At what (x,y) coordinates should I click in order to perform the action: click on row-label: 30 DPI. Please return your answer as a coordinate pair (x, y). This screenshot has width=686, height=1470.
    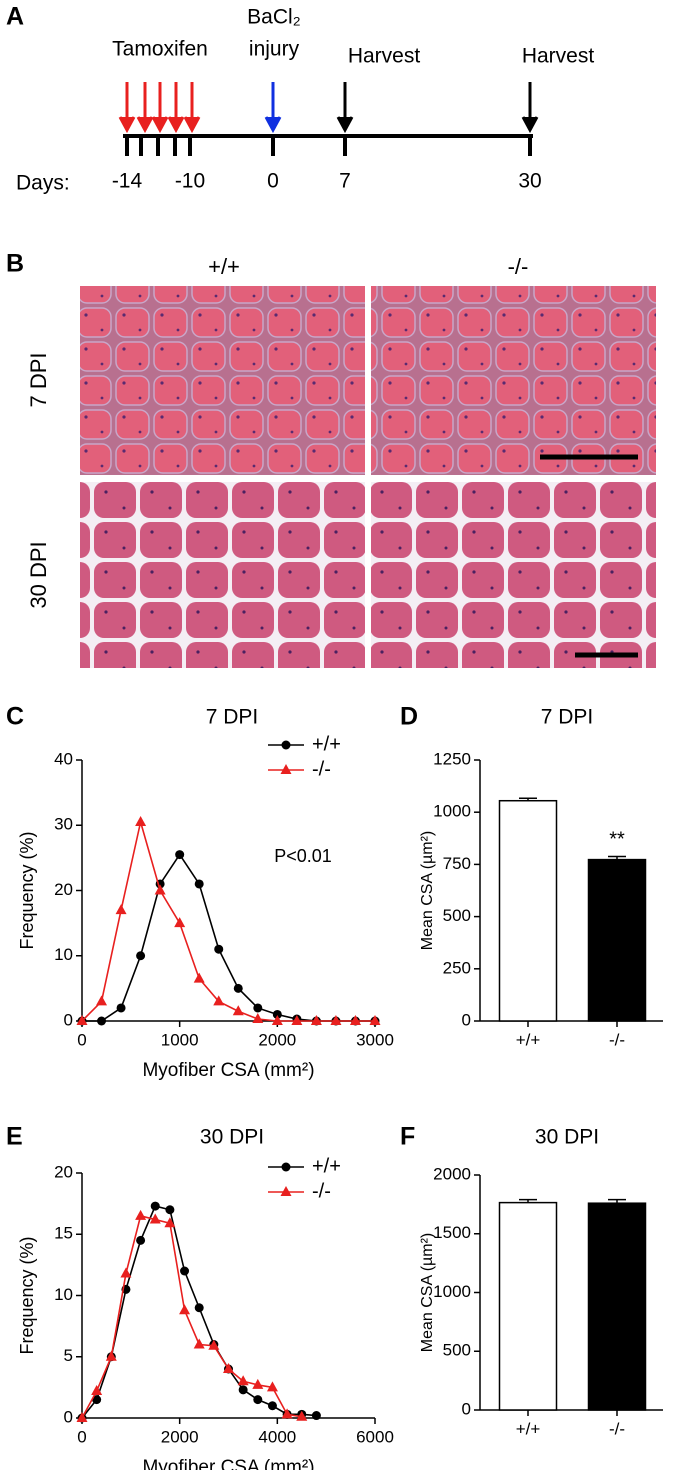
    Looking at the image, I should click on (38, 574).